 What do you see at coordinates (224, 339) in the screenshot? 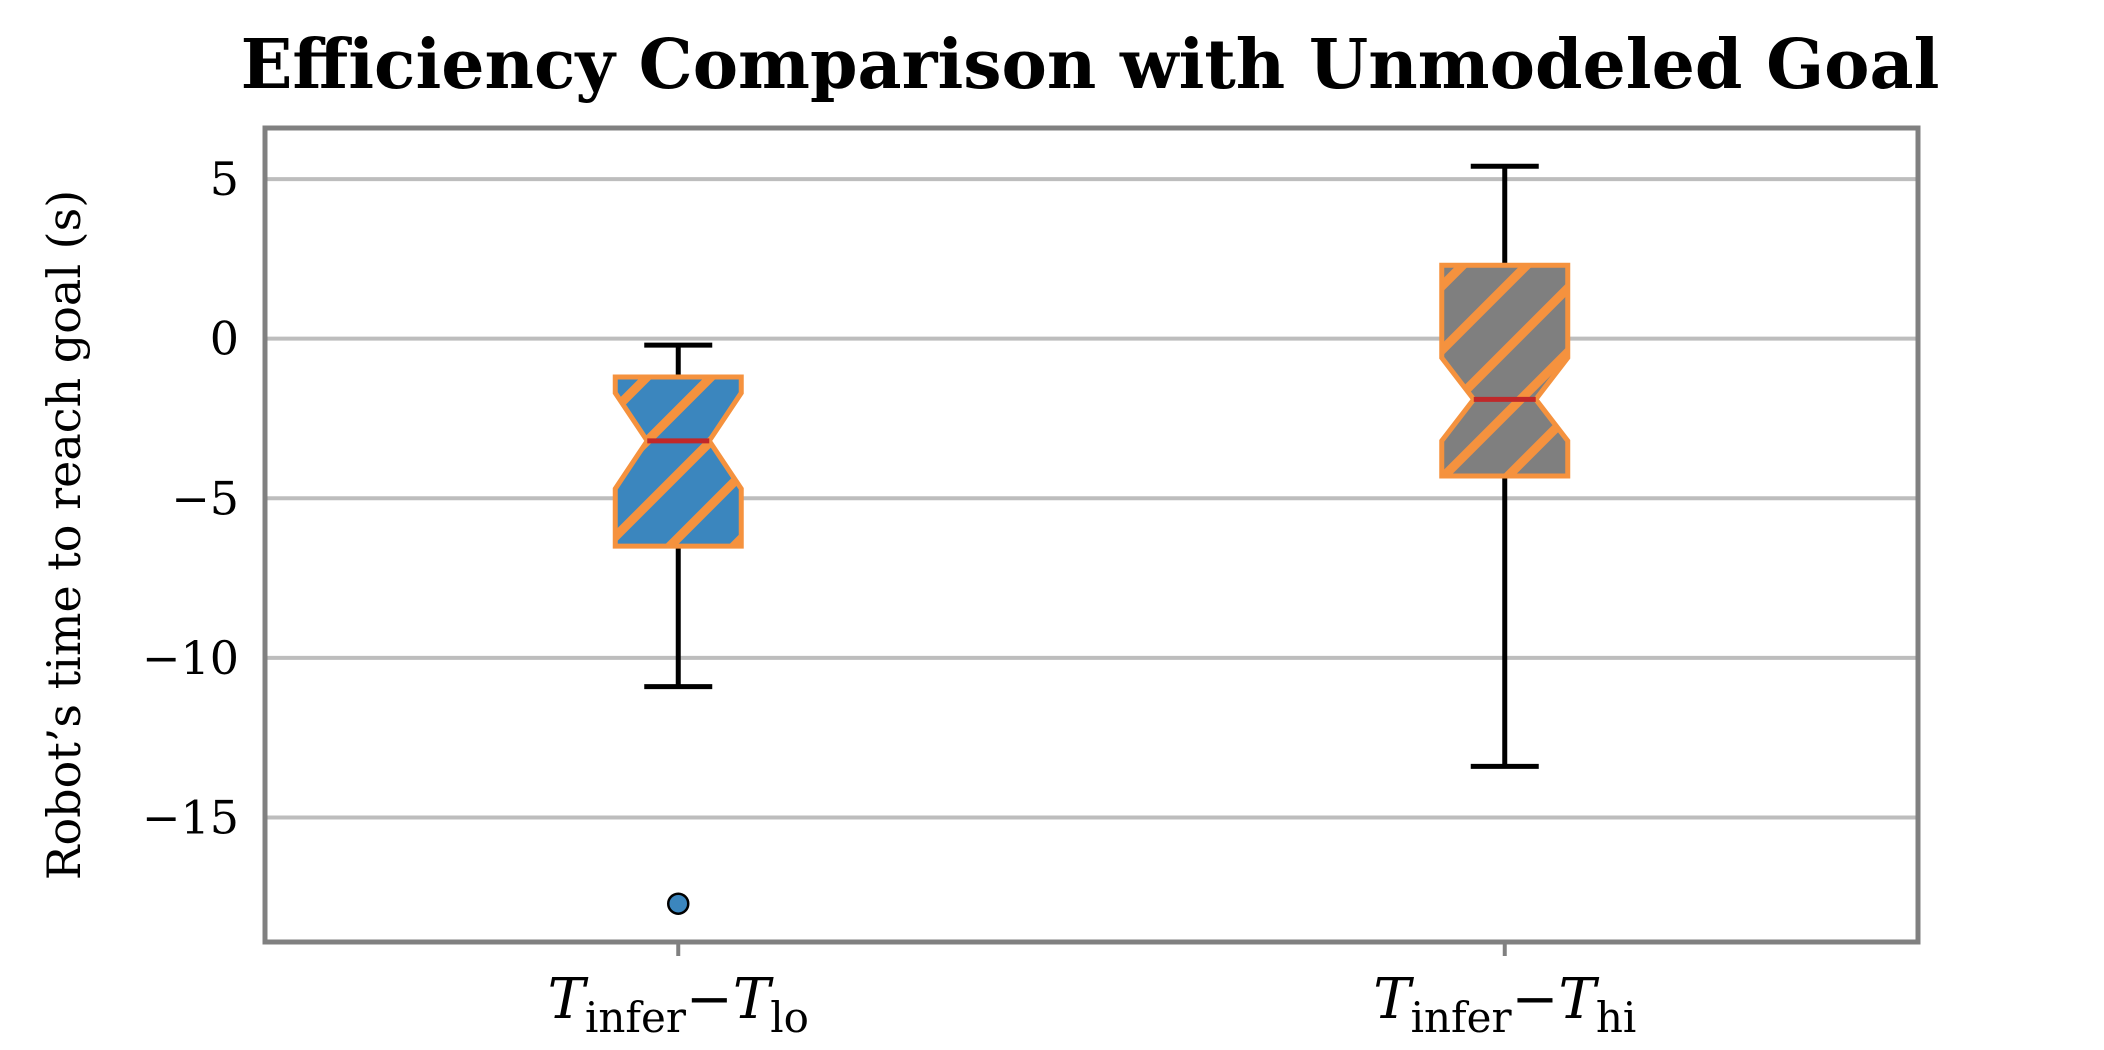
I see `y-tick-label: 0` at bounding box center [224, 339].